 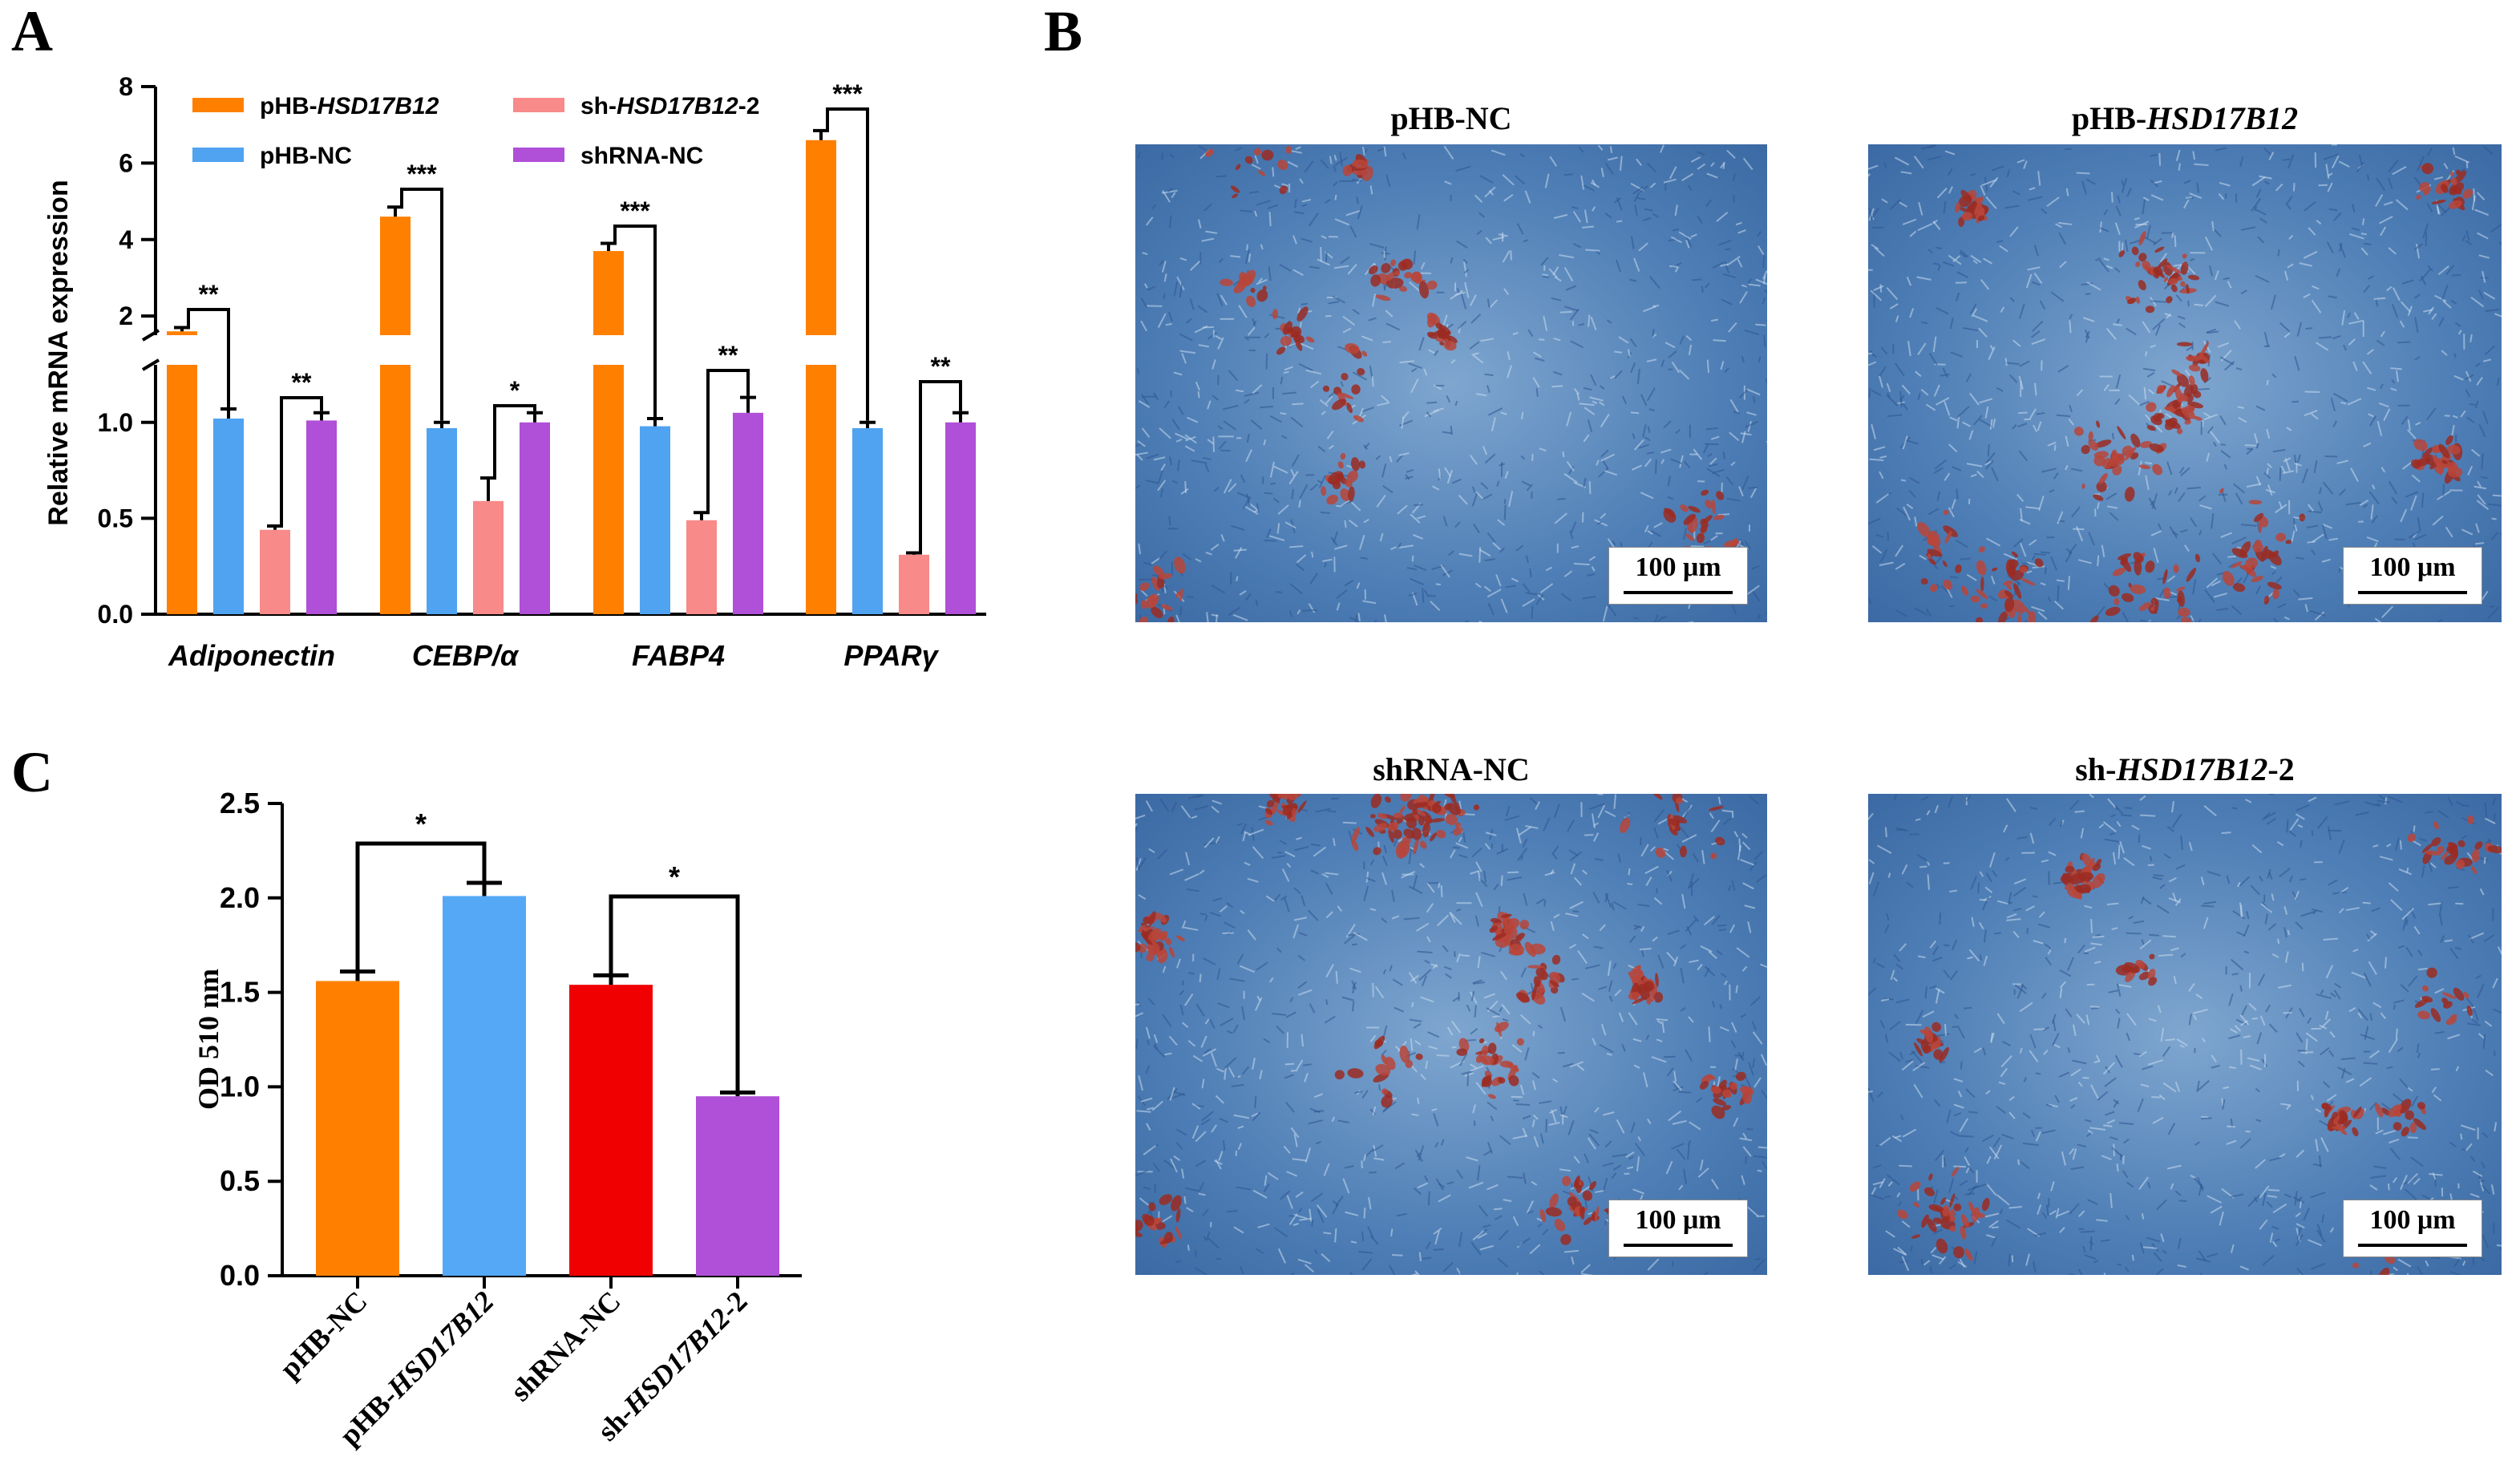 What do you see at coordinates (115, 518) in the screenshot?
I see `y-tick-label: 0.5` at bounding box center [115, 518].